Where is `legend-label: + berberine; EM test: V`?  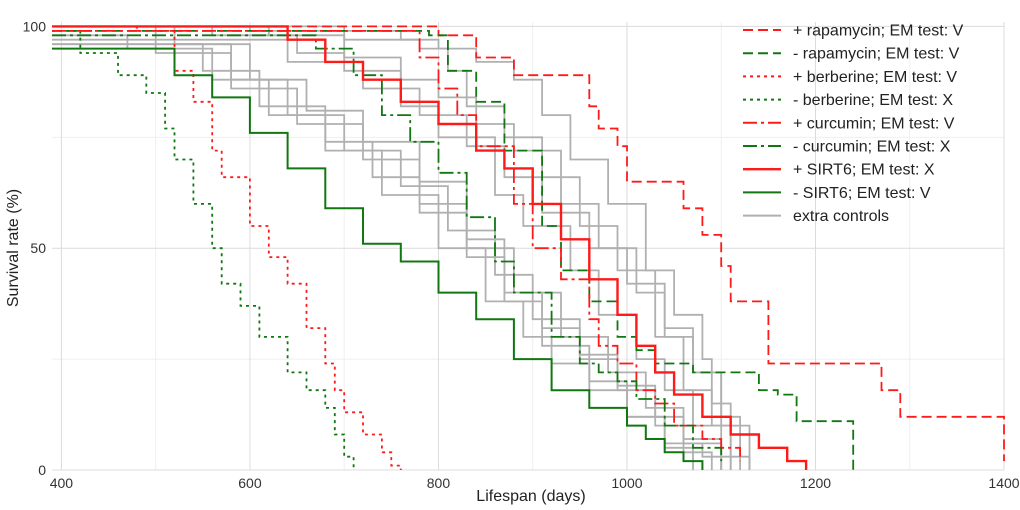
legend-label: + berberine; EM test: V is located at coordinates (875, 77).